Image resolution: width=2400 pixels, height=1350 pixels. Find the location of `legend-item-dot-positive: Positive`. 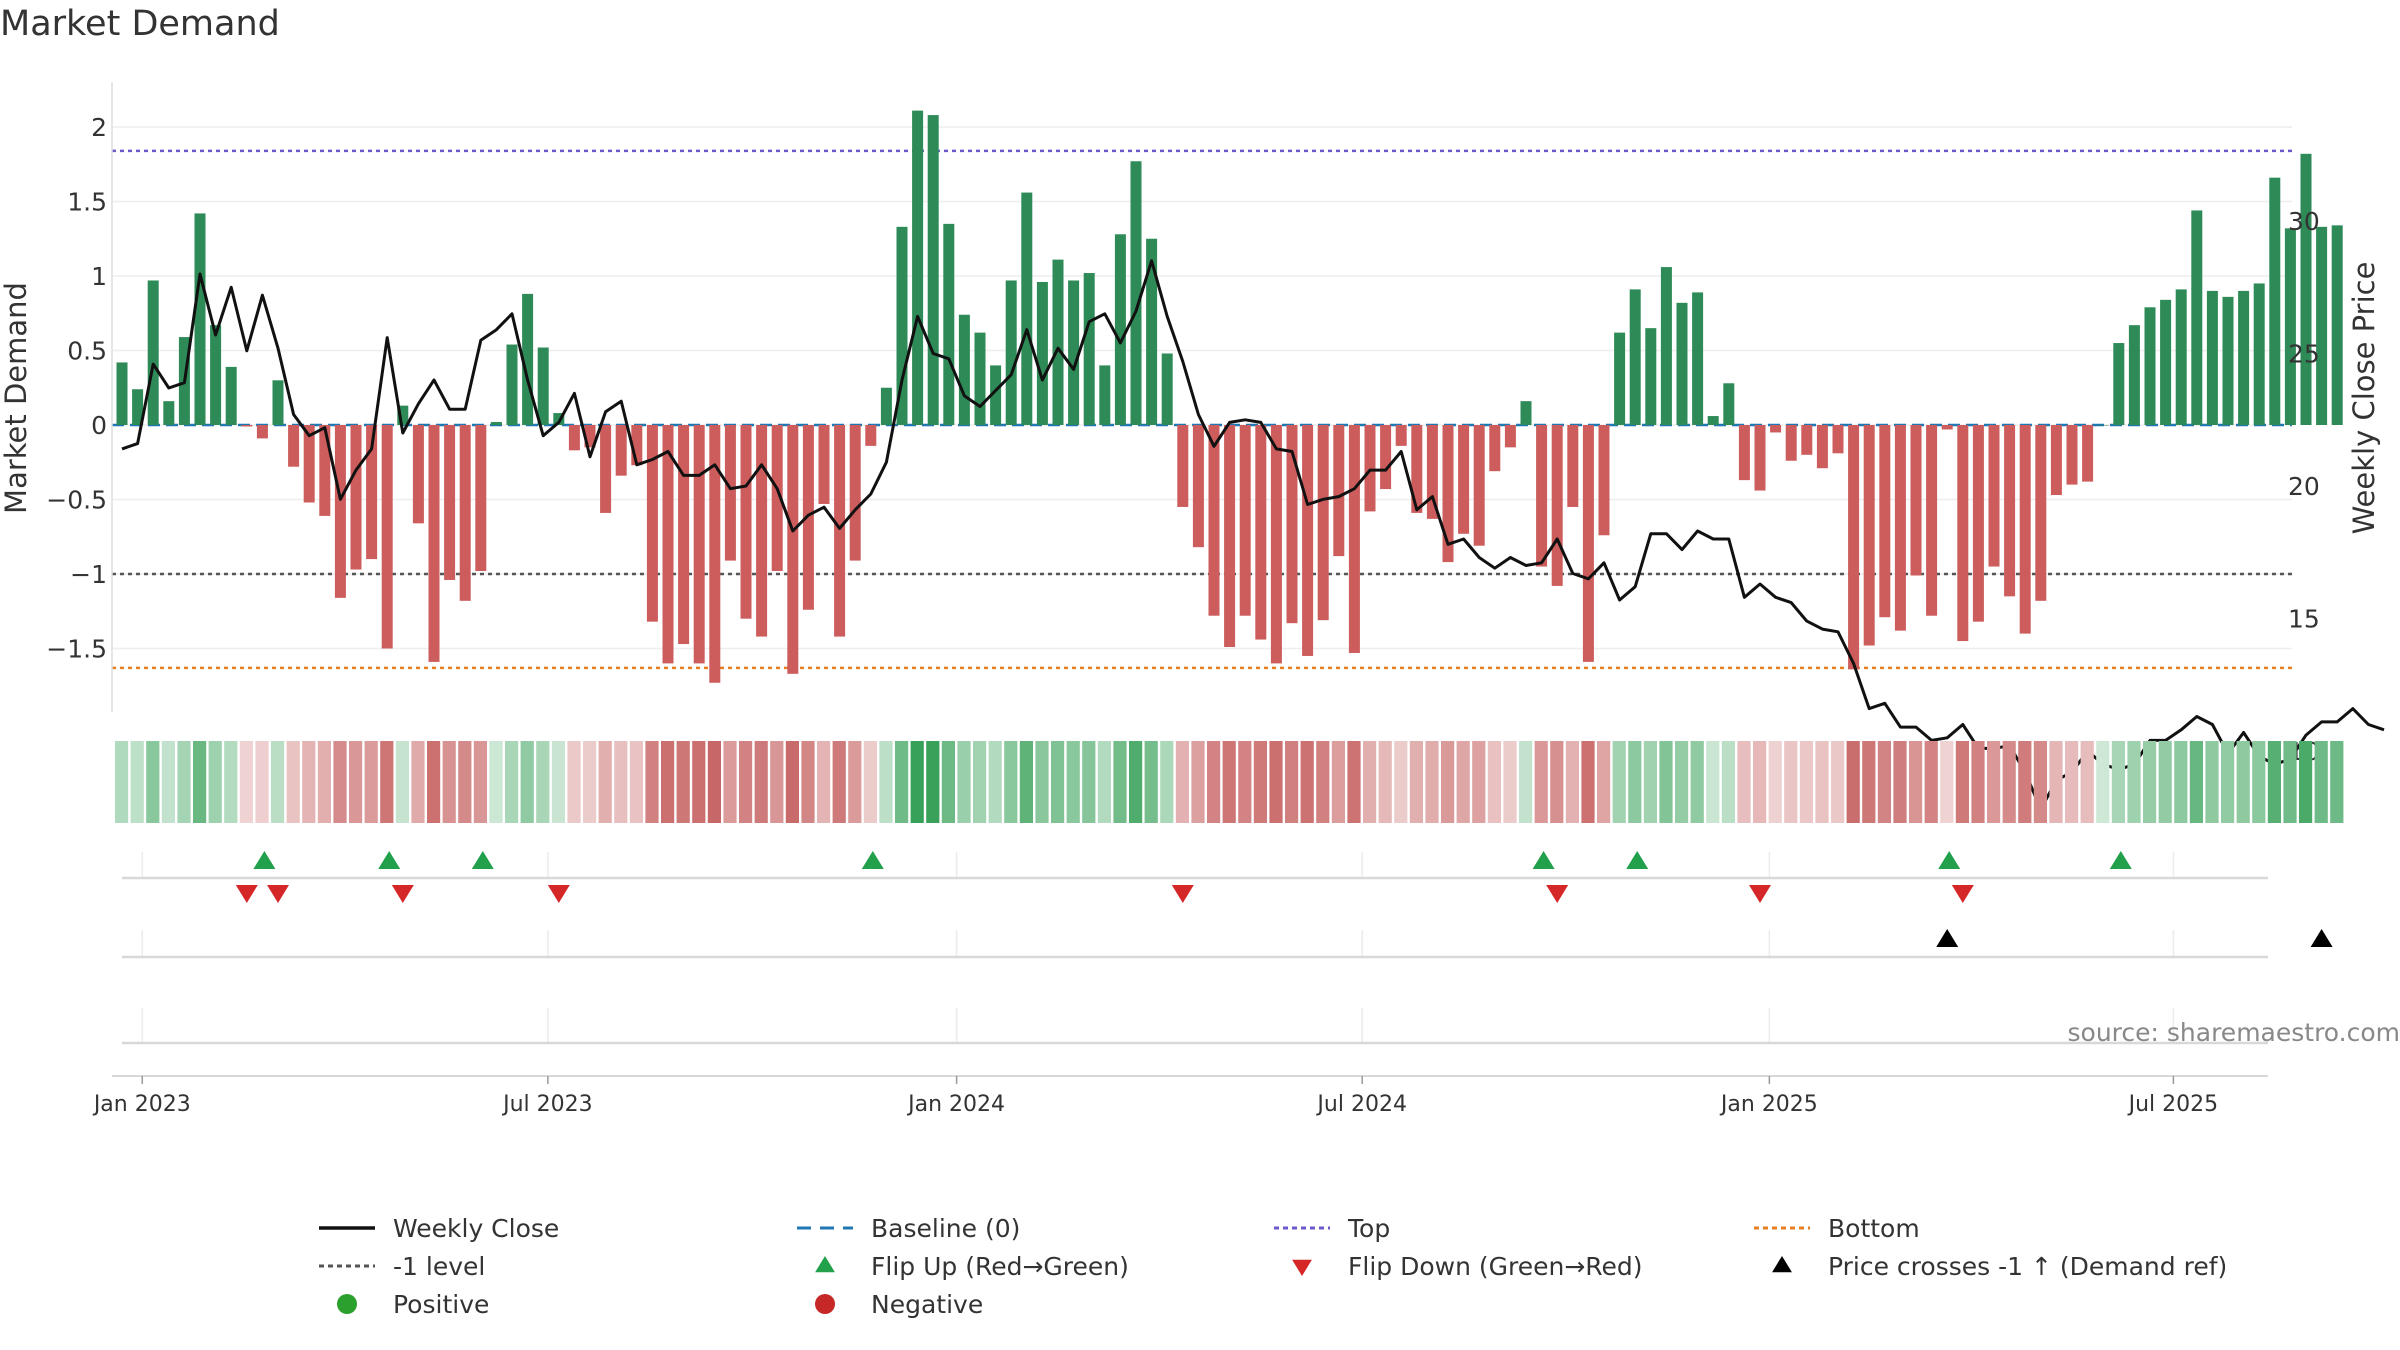

legend-item-dot-positive: Positive is located at coordinates (402, 1304).